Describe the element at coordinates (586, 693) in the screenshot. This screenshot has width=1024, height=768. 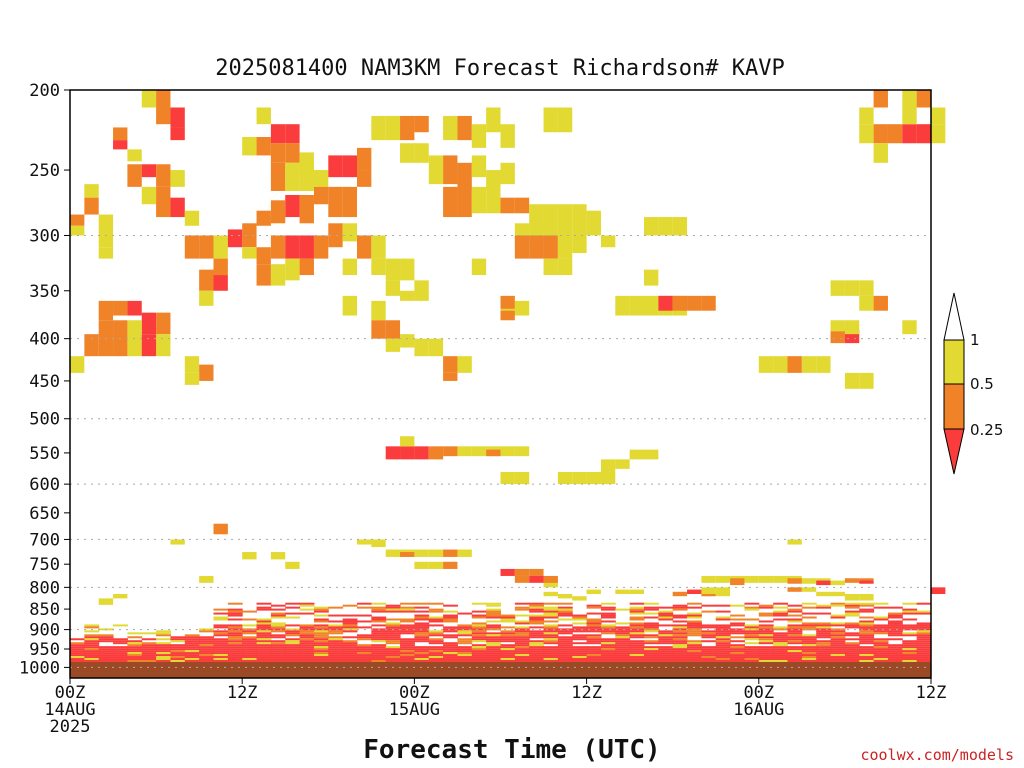
I see `x-tick-label: 12Z` at that location.